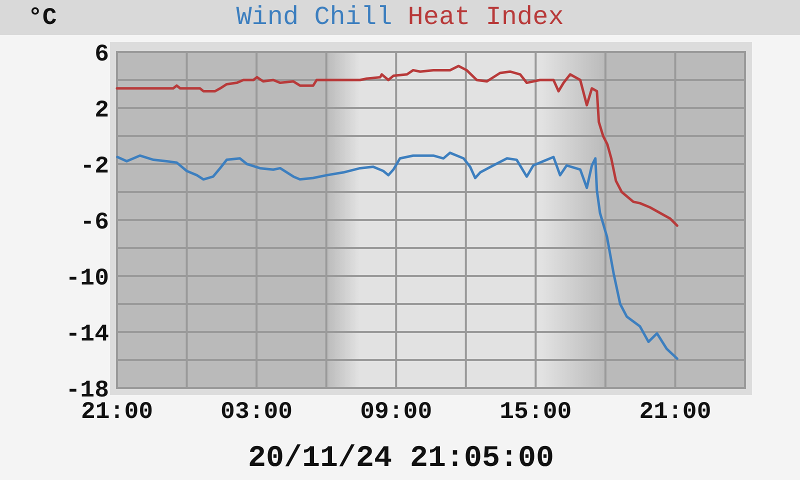 Image resolution: width=800 pixels, height=480 pixels. Describe the element at coordinates (42, 18) in the screenshot. I see `y-axis-title: °C` at that location.